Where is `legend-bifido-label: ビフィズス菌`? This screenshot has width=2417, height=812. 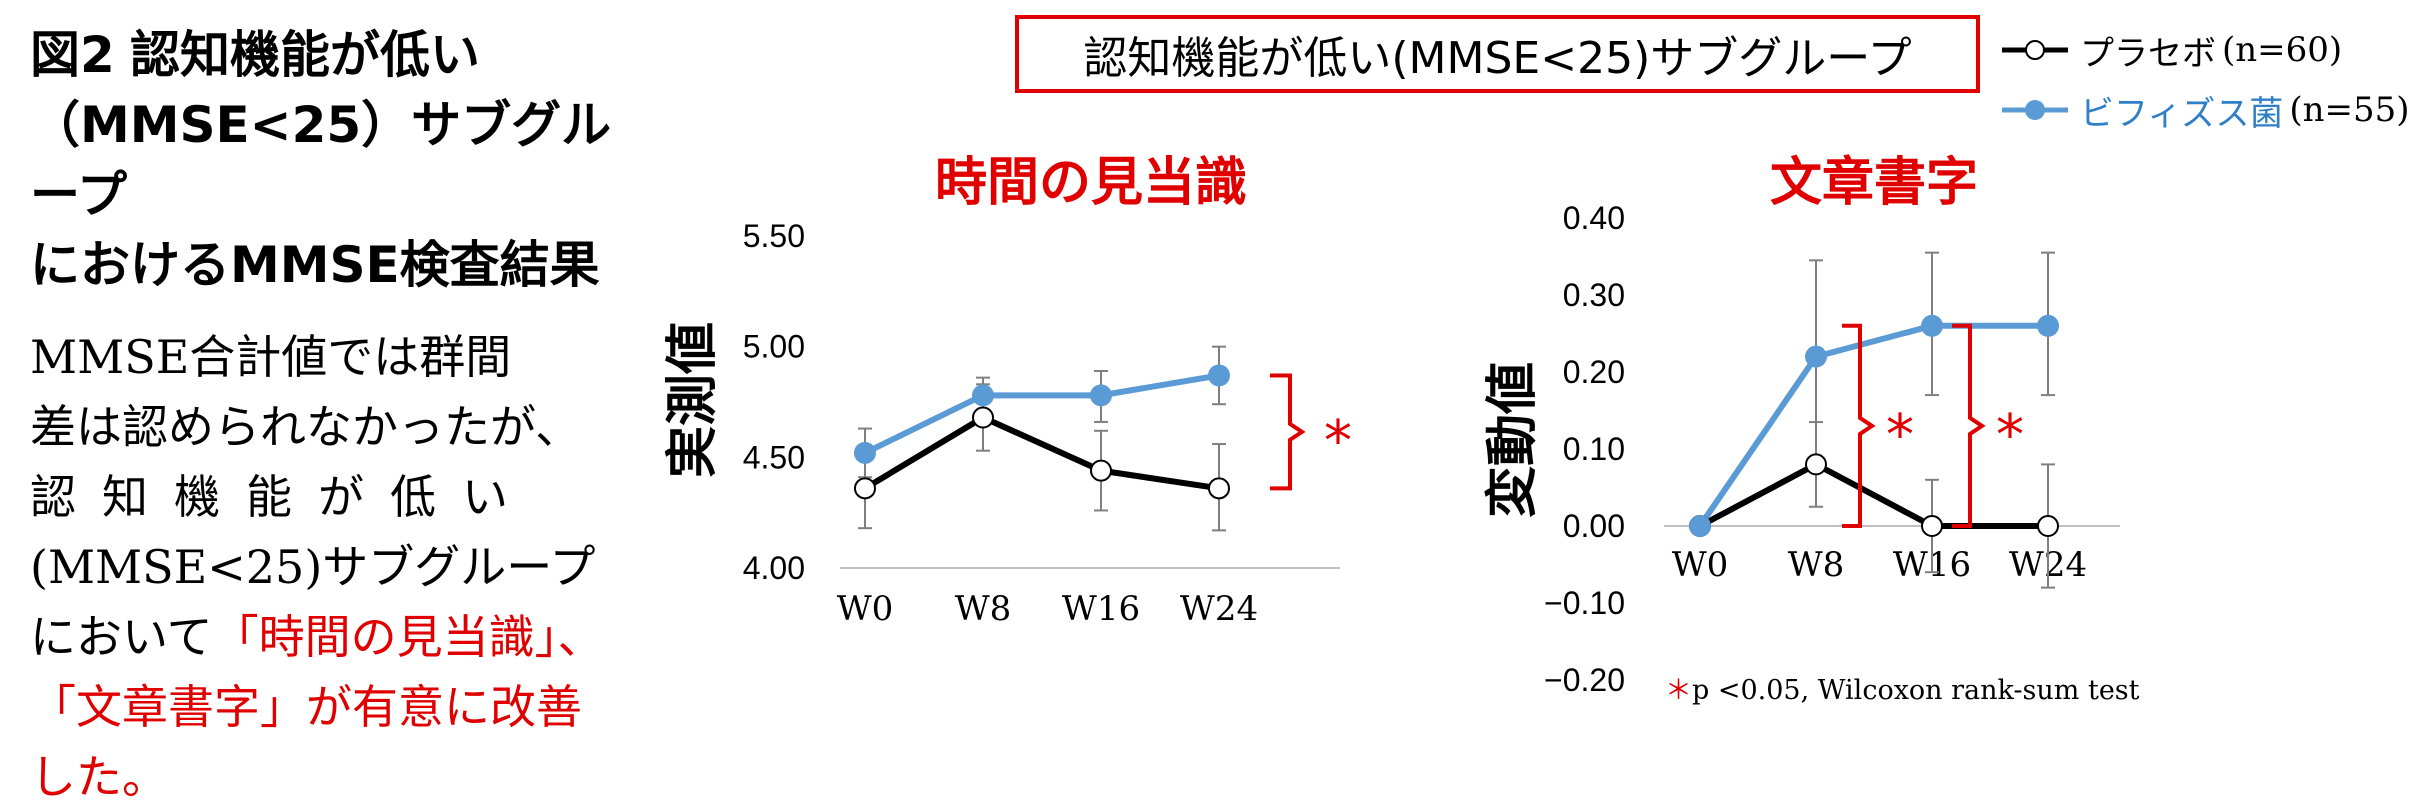 legend-bifido-label: ビフィズス菌 is located at coordinates (2182, 113).